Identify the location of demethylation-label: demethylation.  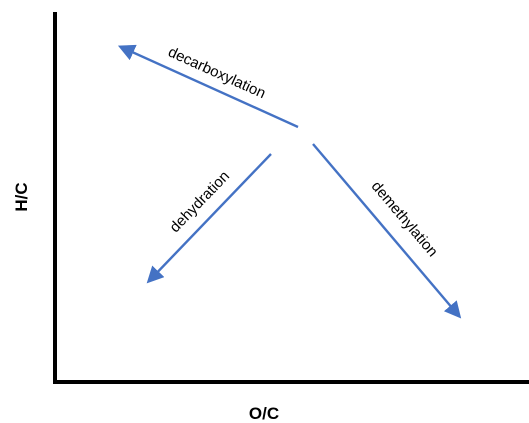
(404, 219).